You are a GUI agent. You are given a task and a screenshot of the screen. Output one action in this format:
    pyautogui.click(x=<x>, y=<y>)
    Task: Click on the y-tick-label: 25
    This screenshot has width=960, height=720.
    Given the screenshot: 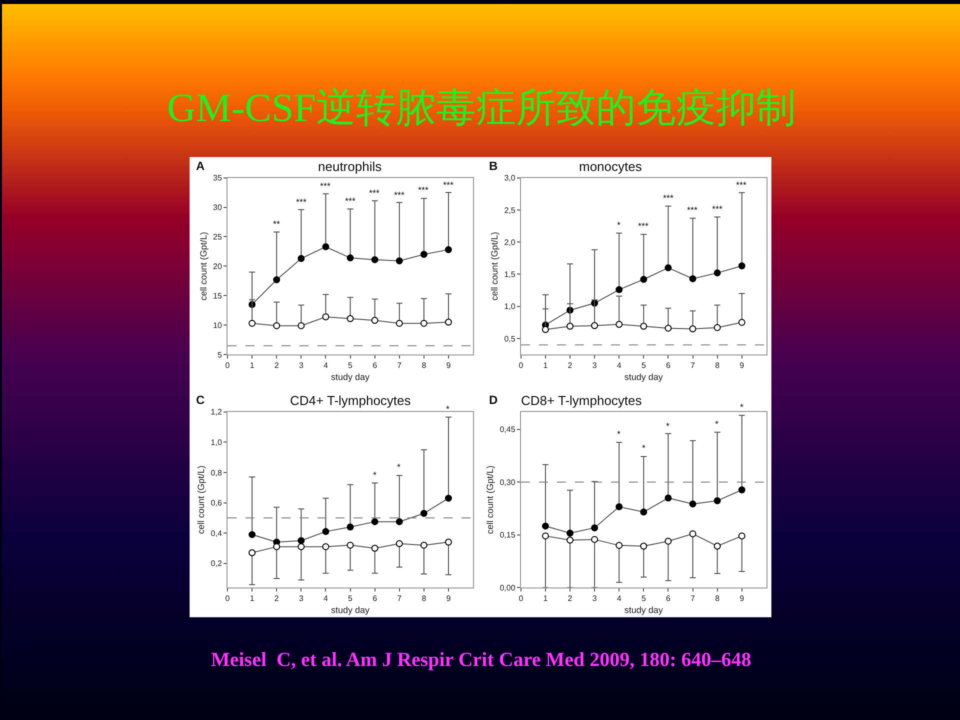 What is the action you would take?
    pyautogui.click(x=217, y=237)
    